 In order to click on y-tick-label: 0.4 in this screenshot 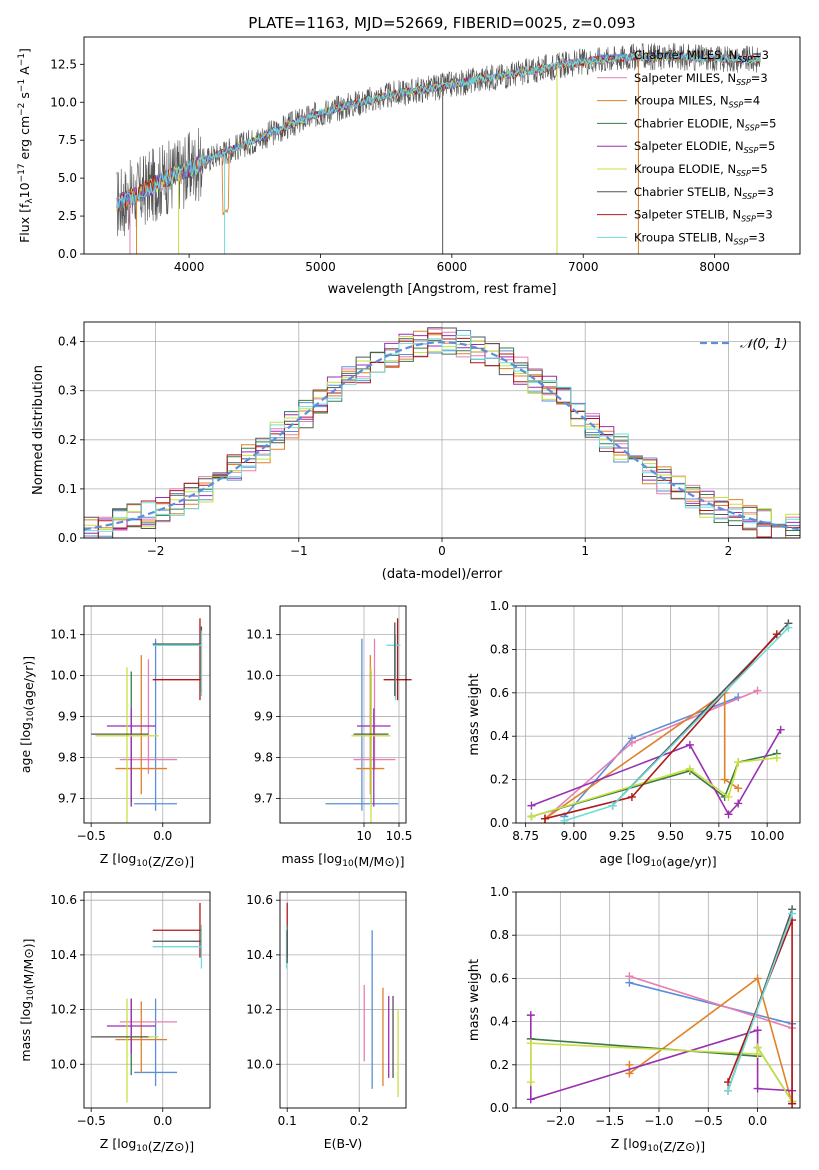, I will do `click(67, 342)`.